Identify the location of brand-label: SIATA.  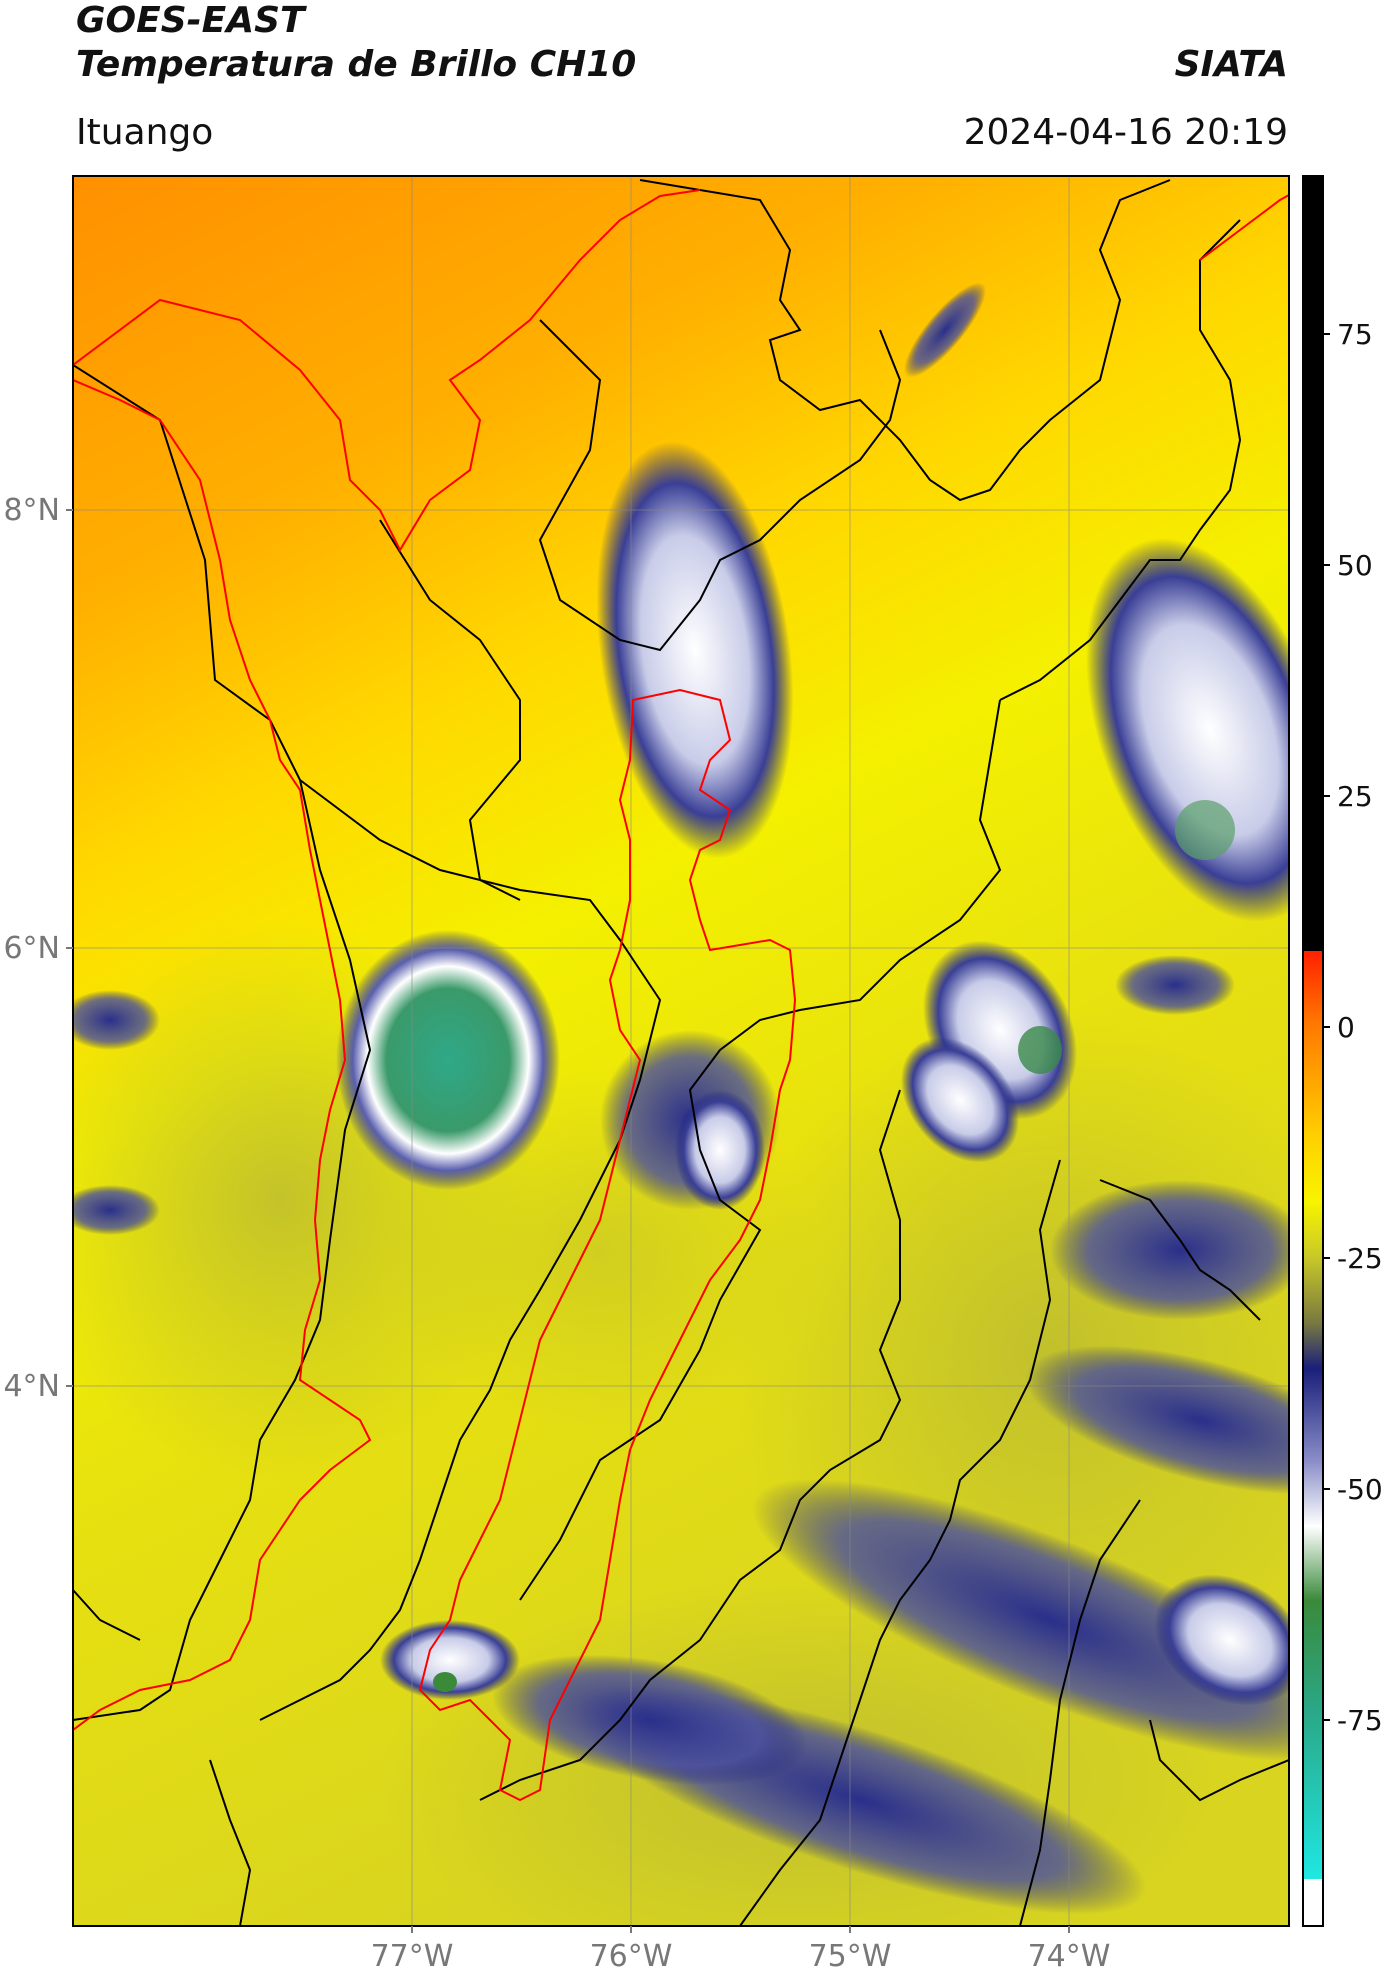
(1231, 64).